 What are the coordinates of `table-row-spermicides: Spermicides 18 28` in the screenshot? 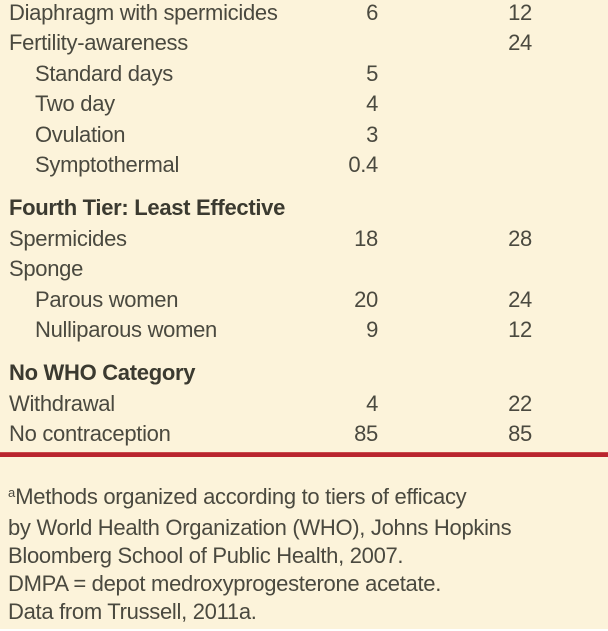 It's located at (304, 239).